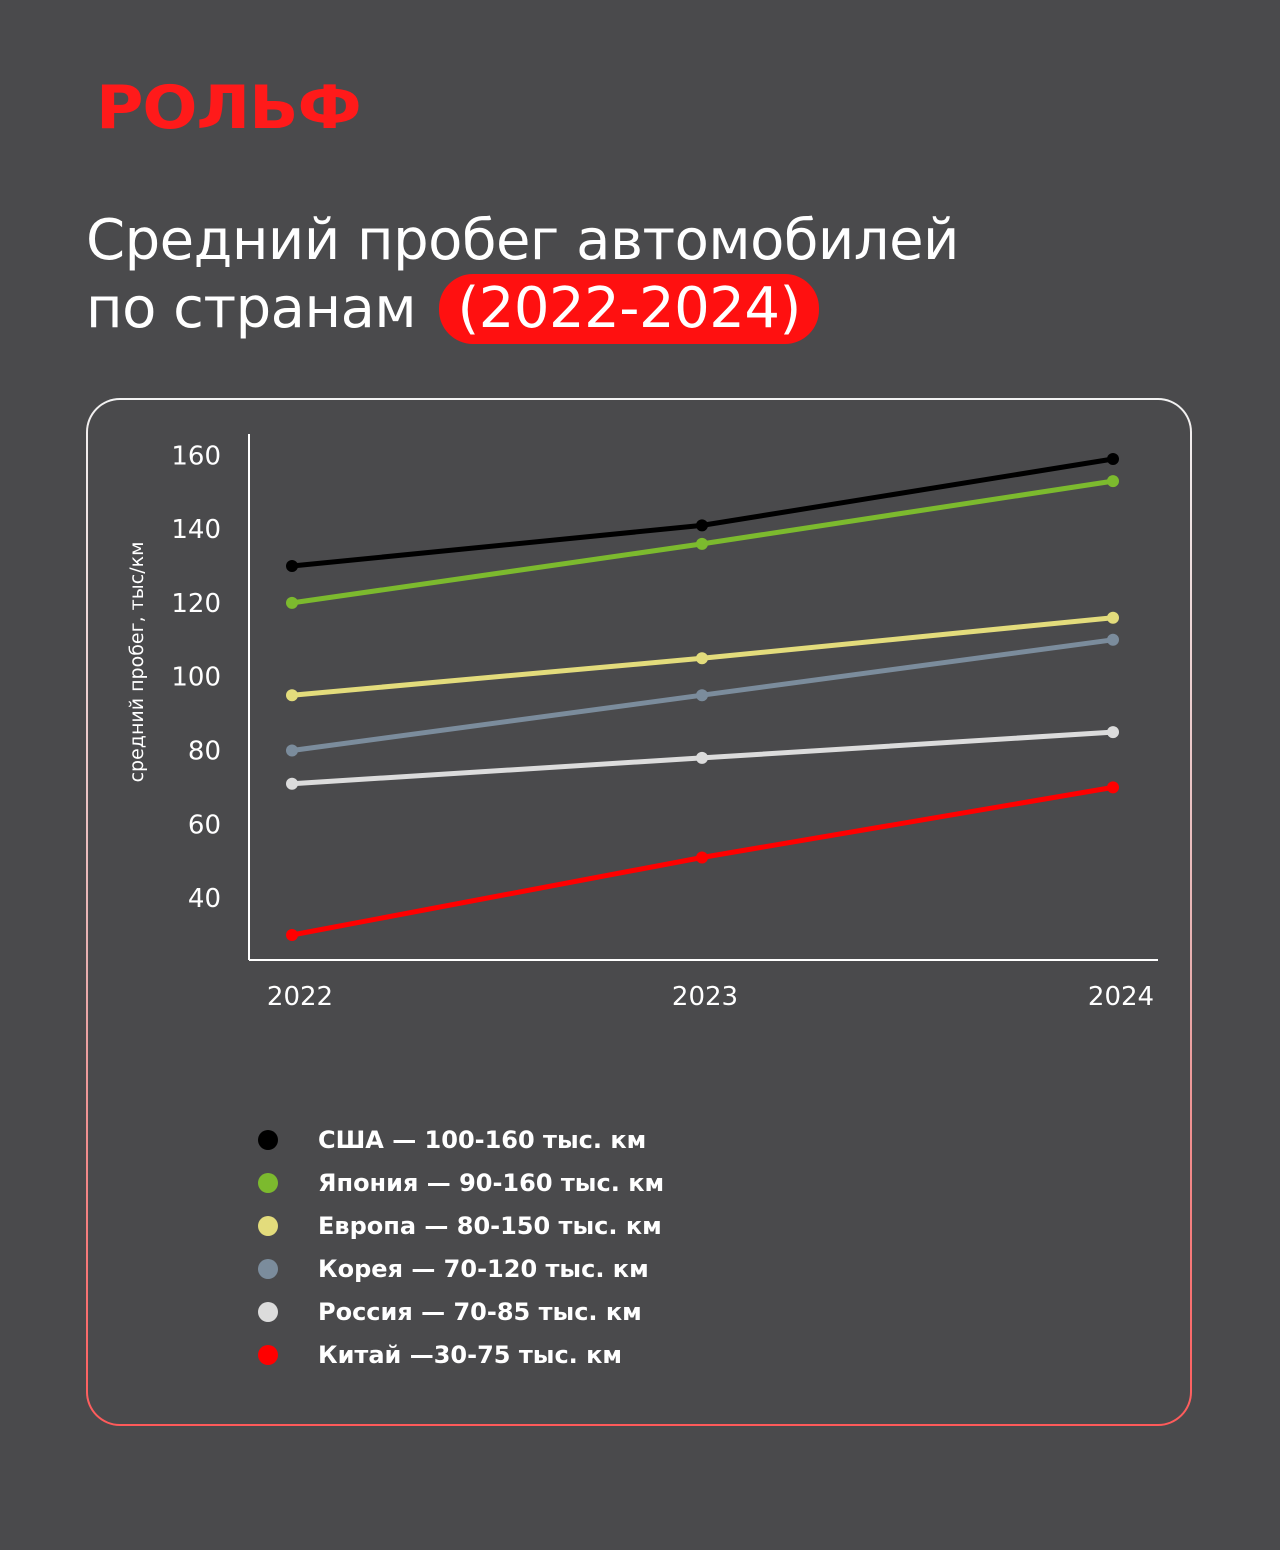  I want to click on title-line-1: Средний пробег автомобилей, so click(522, 240).